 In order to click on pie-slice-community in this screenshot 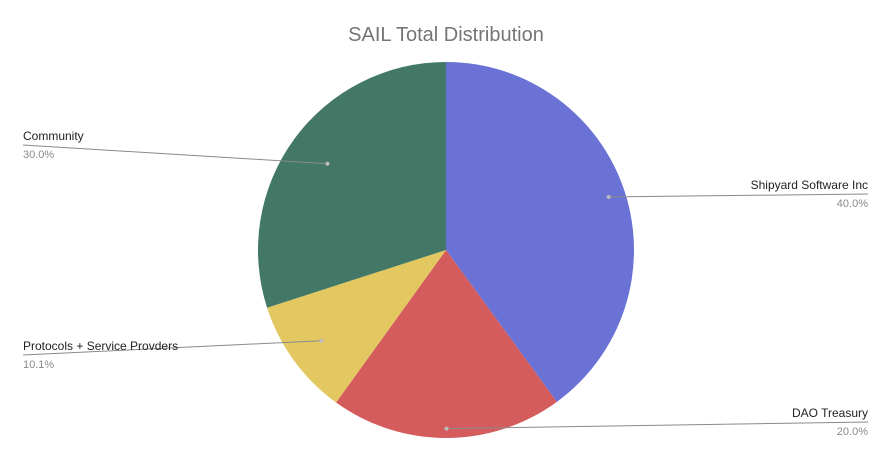, I will do `click(352, 185)`.